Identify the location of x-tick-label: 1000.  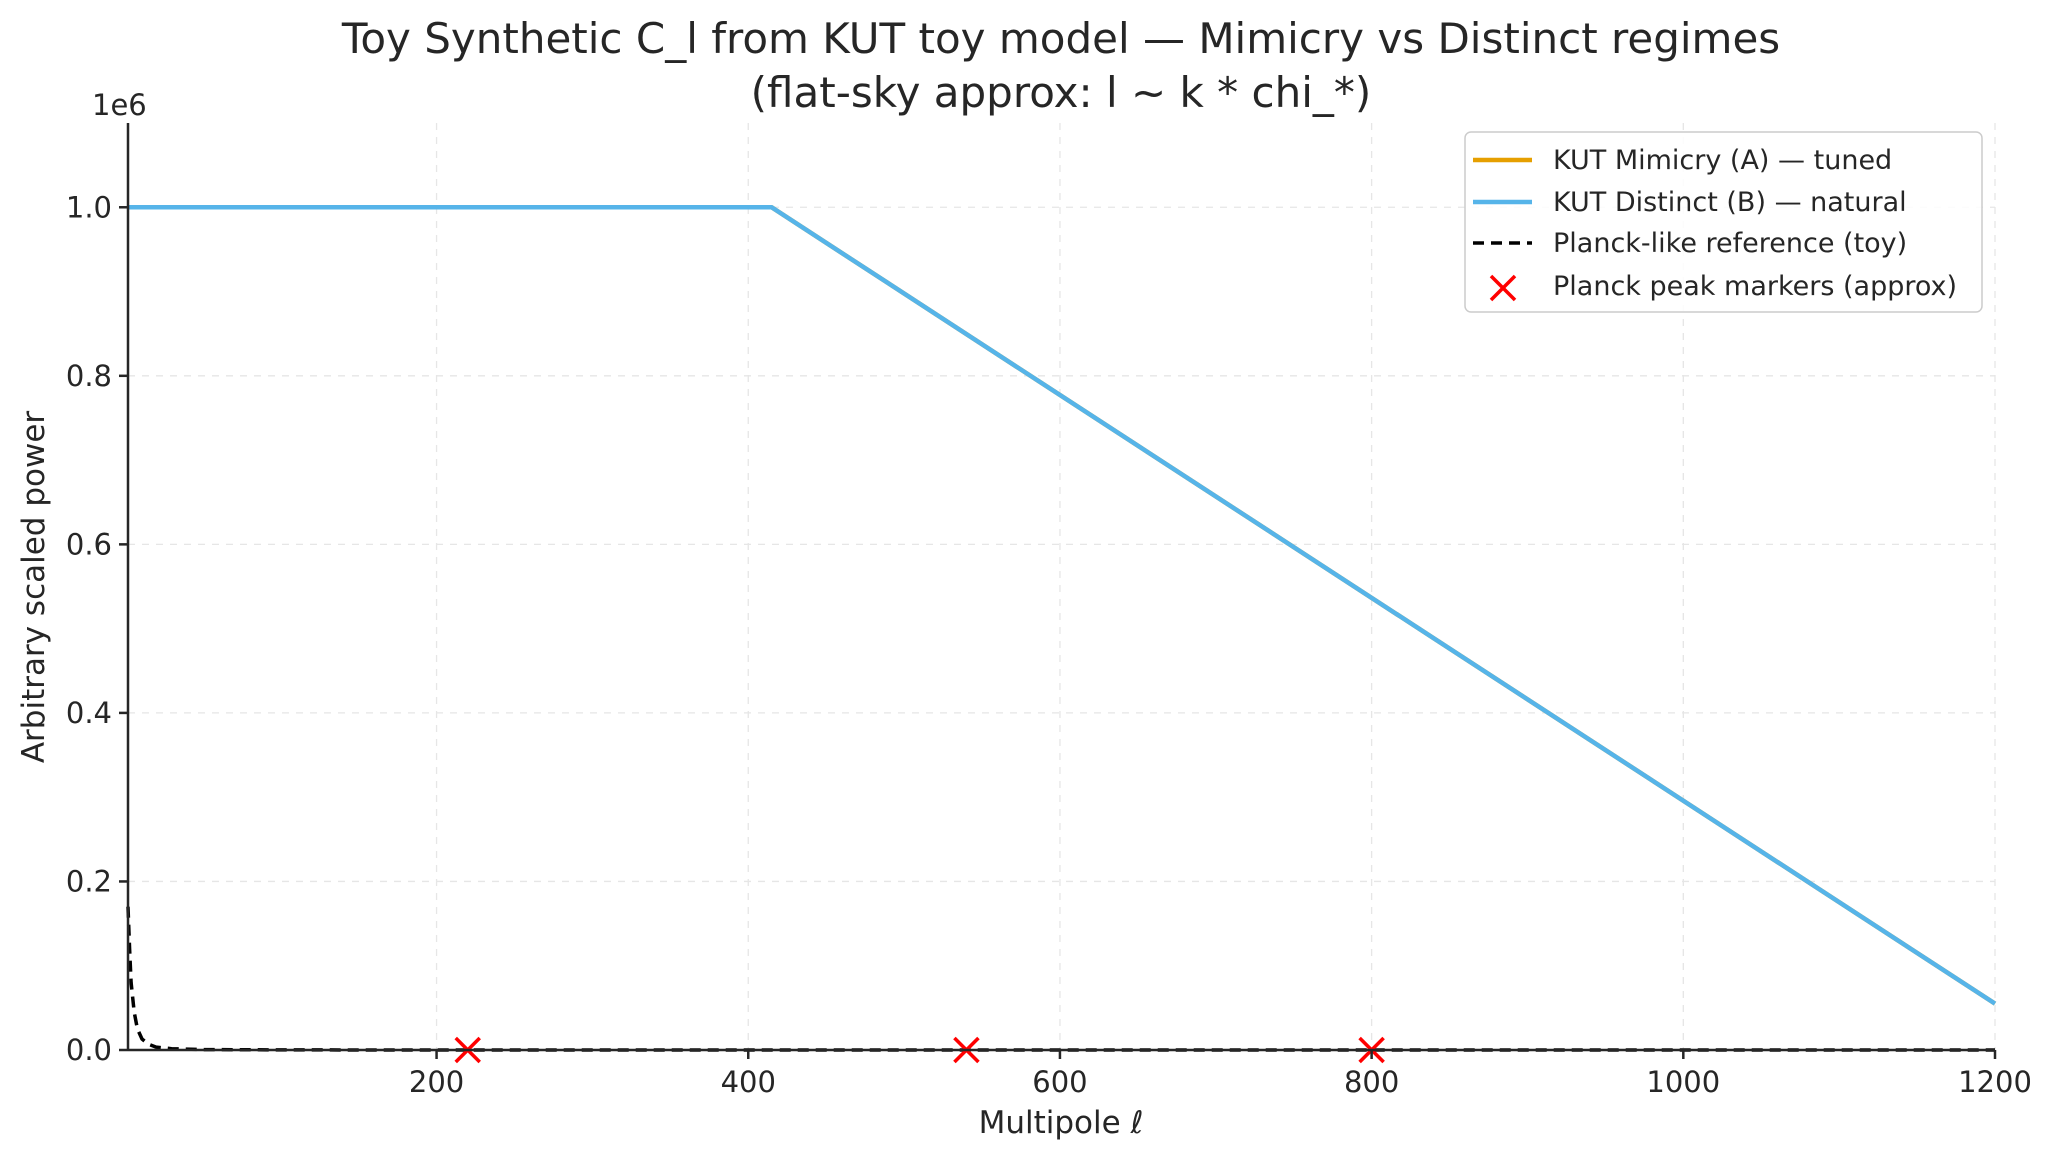
(1683, 1082).